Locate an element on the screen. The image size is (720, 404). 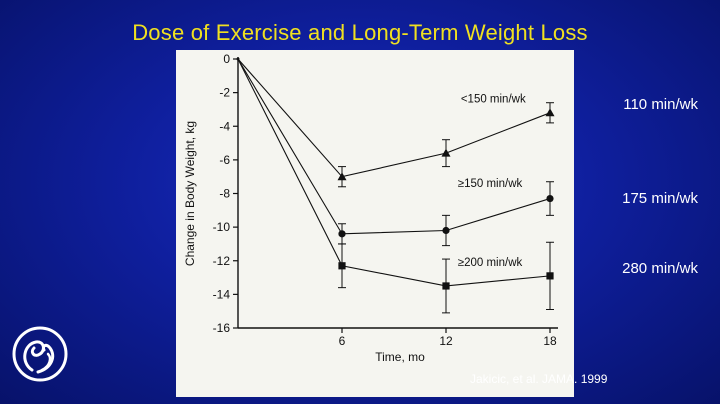
x-tick-label: 6 is located at coordinates (342, 341).